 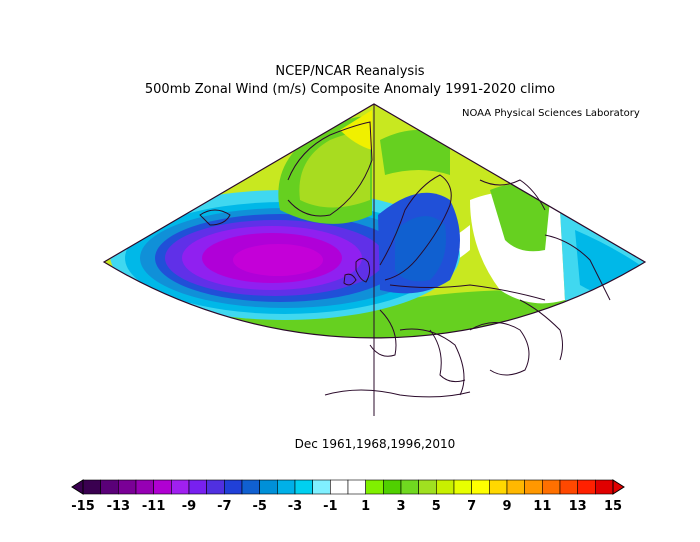 What do you see at coordinates (542, 506) in the screenshot?
I see `colorbar-tick-label: 11` at bounding box center [542, 506].